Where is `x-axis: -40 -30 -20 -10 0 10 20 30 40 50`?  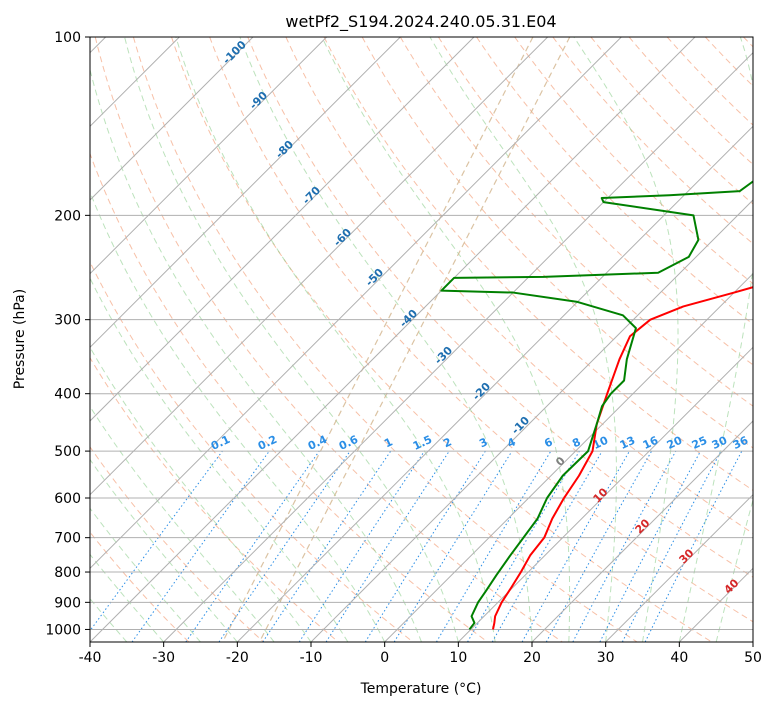 x-axis: -40 -30 -20 -10 0 10 20 30 40 50 is located at coordinates (420, 654).